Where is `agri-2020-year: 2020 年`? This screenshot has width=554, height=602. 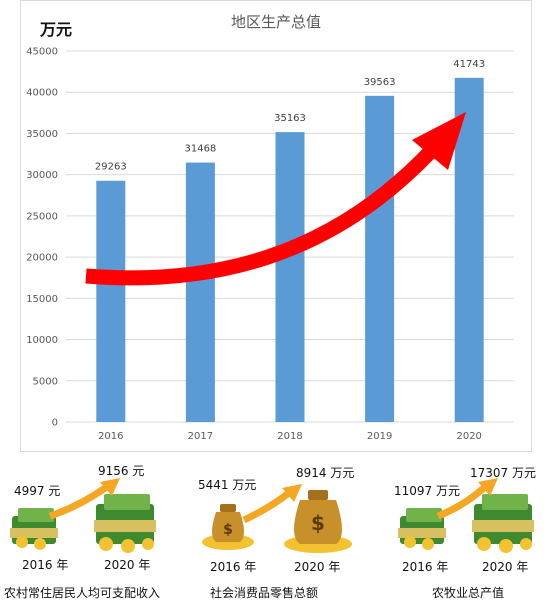
agri-2020-year: 2020 年 is located at coordinates (505, 567).